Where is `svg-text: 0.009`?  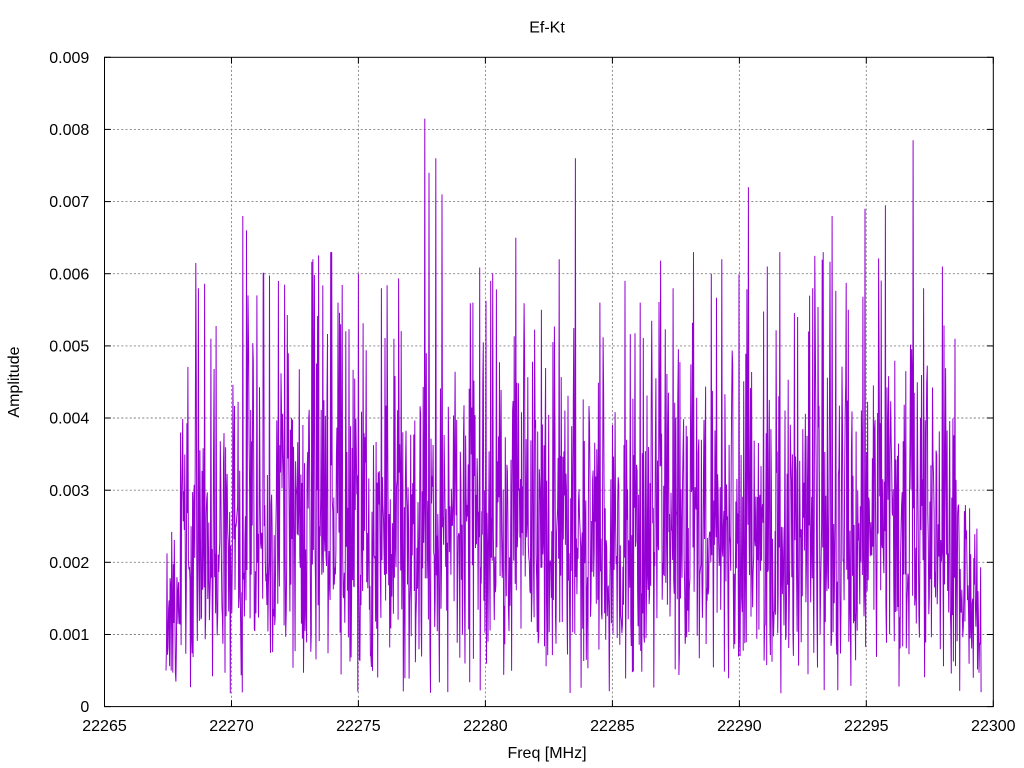
svg-text: 0.009 is located at coordinates (69, 58).